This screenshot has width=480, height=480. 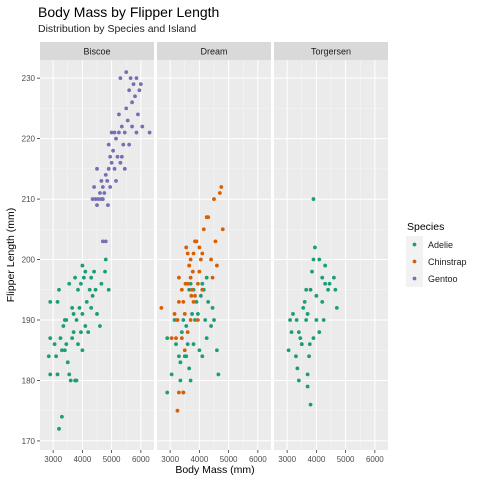 What do you see at coordinates (331, 52) in the screenshot?
I see `facet-strip-label: Torgersen` at bounding box center [331, 52].